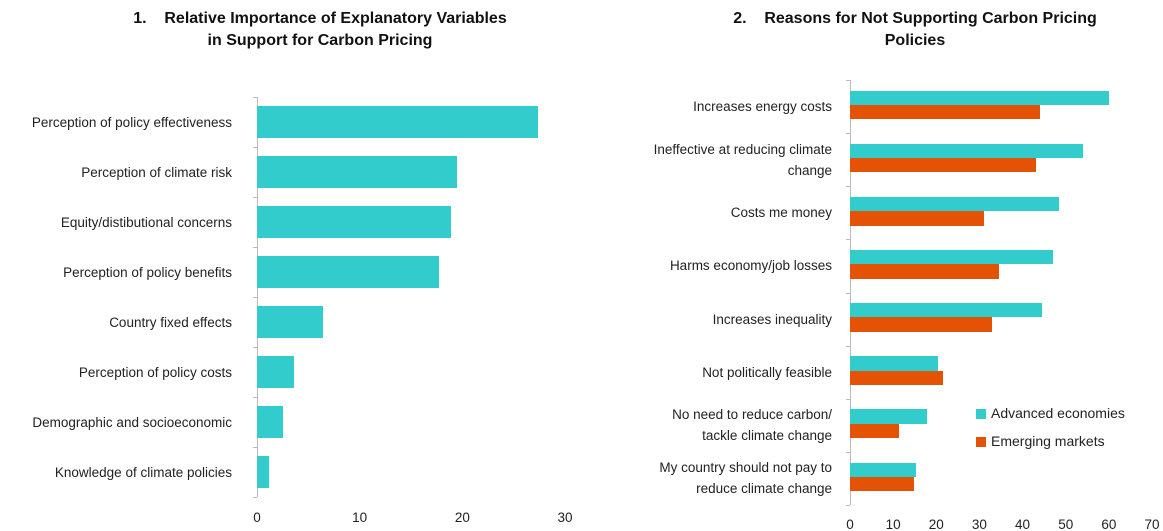 This screenshot has height=531, width=1163. Describe the element at coordinates (170, 322) in the screenshot. I see `y-tick-label: Country fixed effects` at that location.